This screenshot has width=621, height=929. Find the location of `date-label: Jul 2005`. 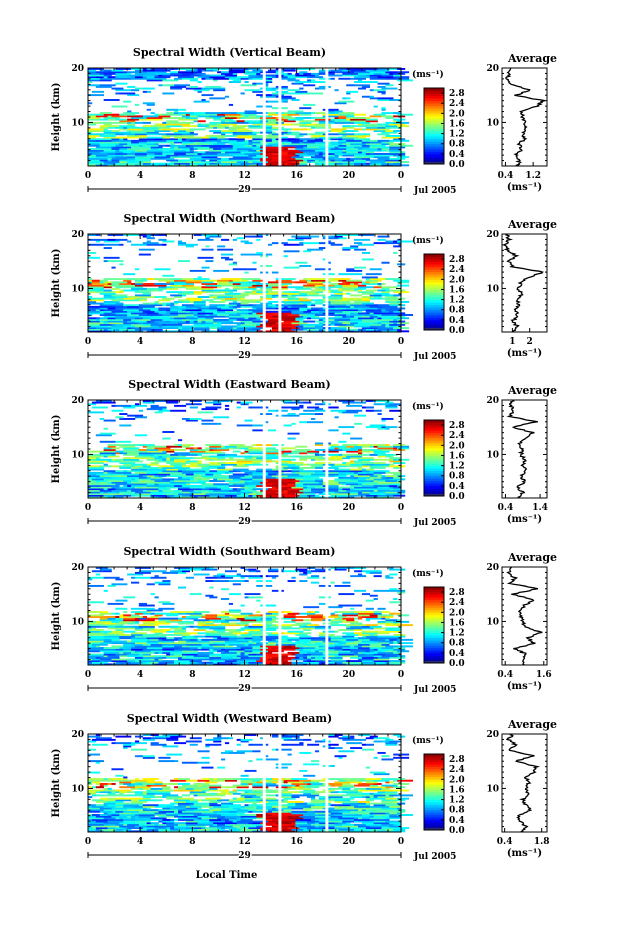

date-label: Jul 2005 is located at coordinates (434, 523).